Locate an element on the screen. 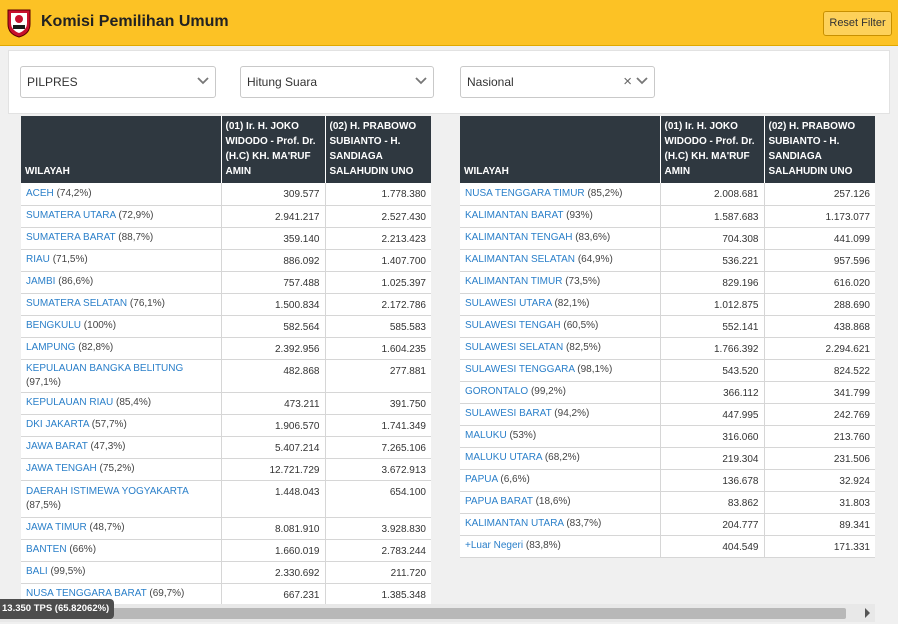  region-link: DKI JAKARTA is located at coordinates (57, 424).